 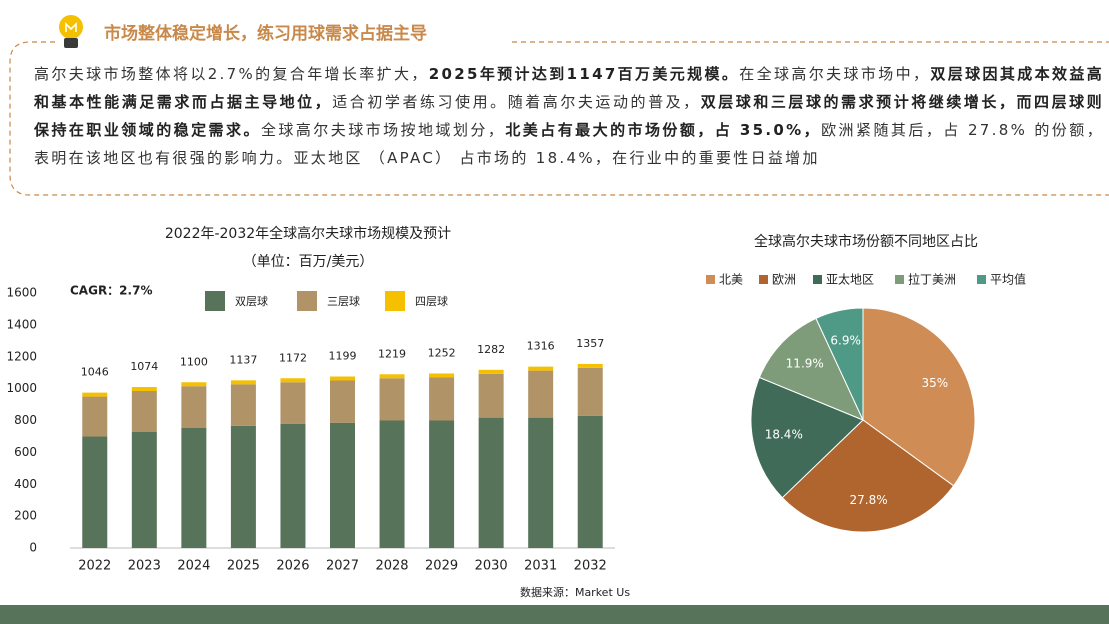 What do you see at coordinates (21, 293) in the screenshot?
I see `y-tick-label: 1600` at bounding box center [21, 293].